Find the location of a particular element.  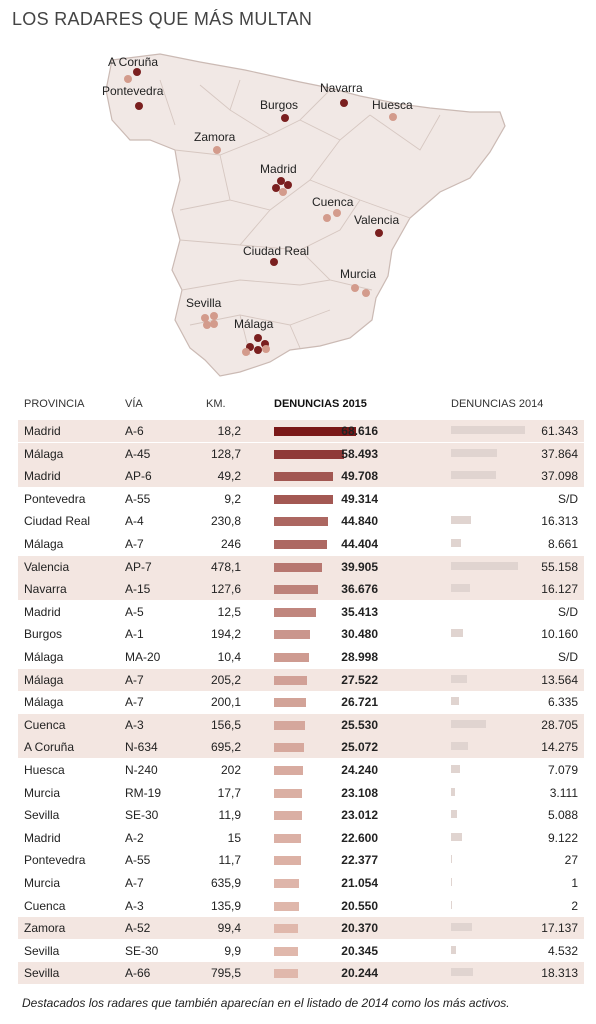

cell-km: 10,4 is located at coordinates (229, 657).